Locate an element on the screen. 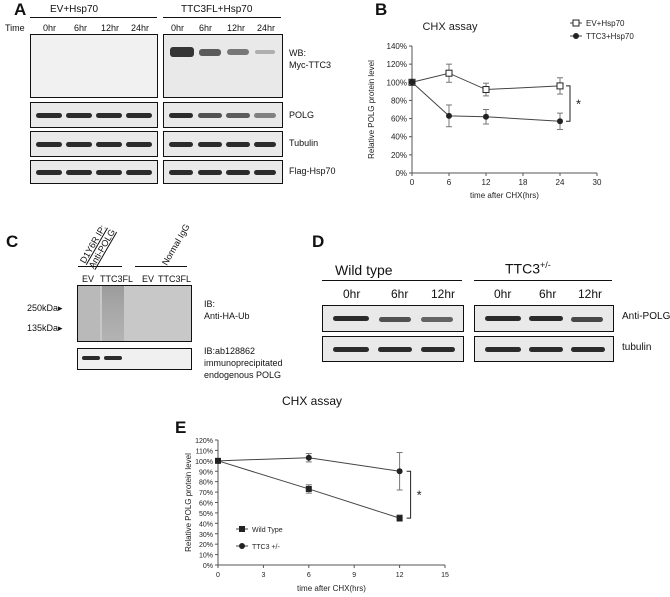 The image size is (670, 597). x-tick-label: 9 is located at coordinates (354, 575).